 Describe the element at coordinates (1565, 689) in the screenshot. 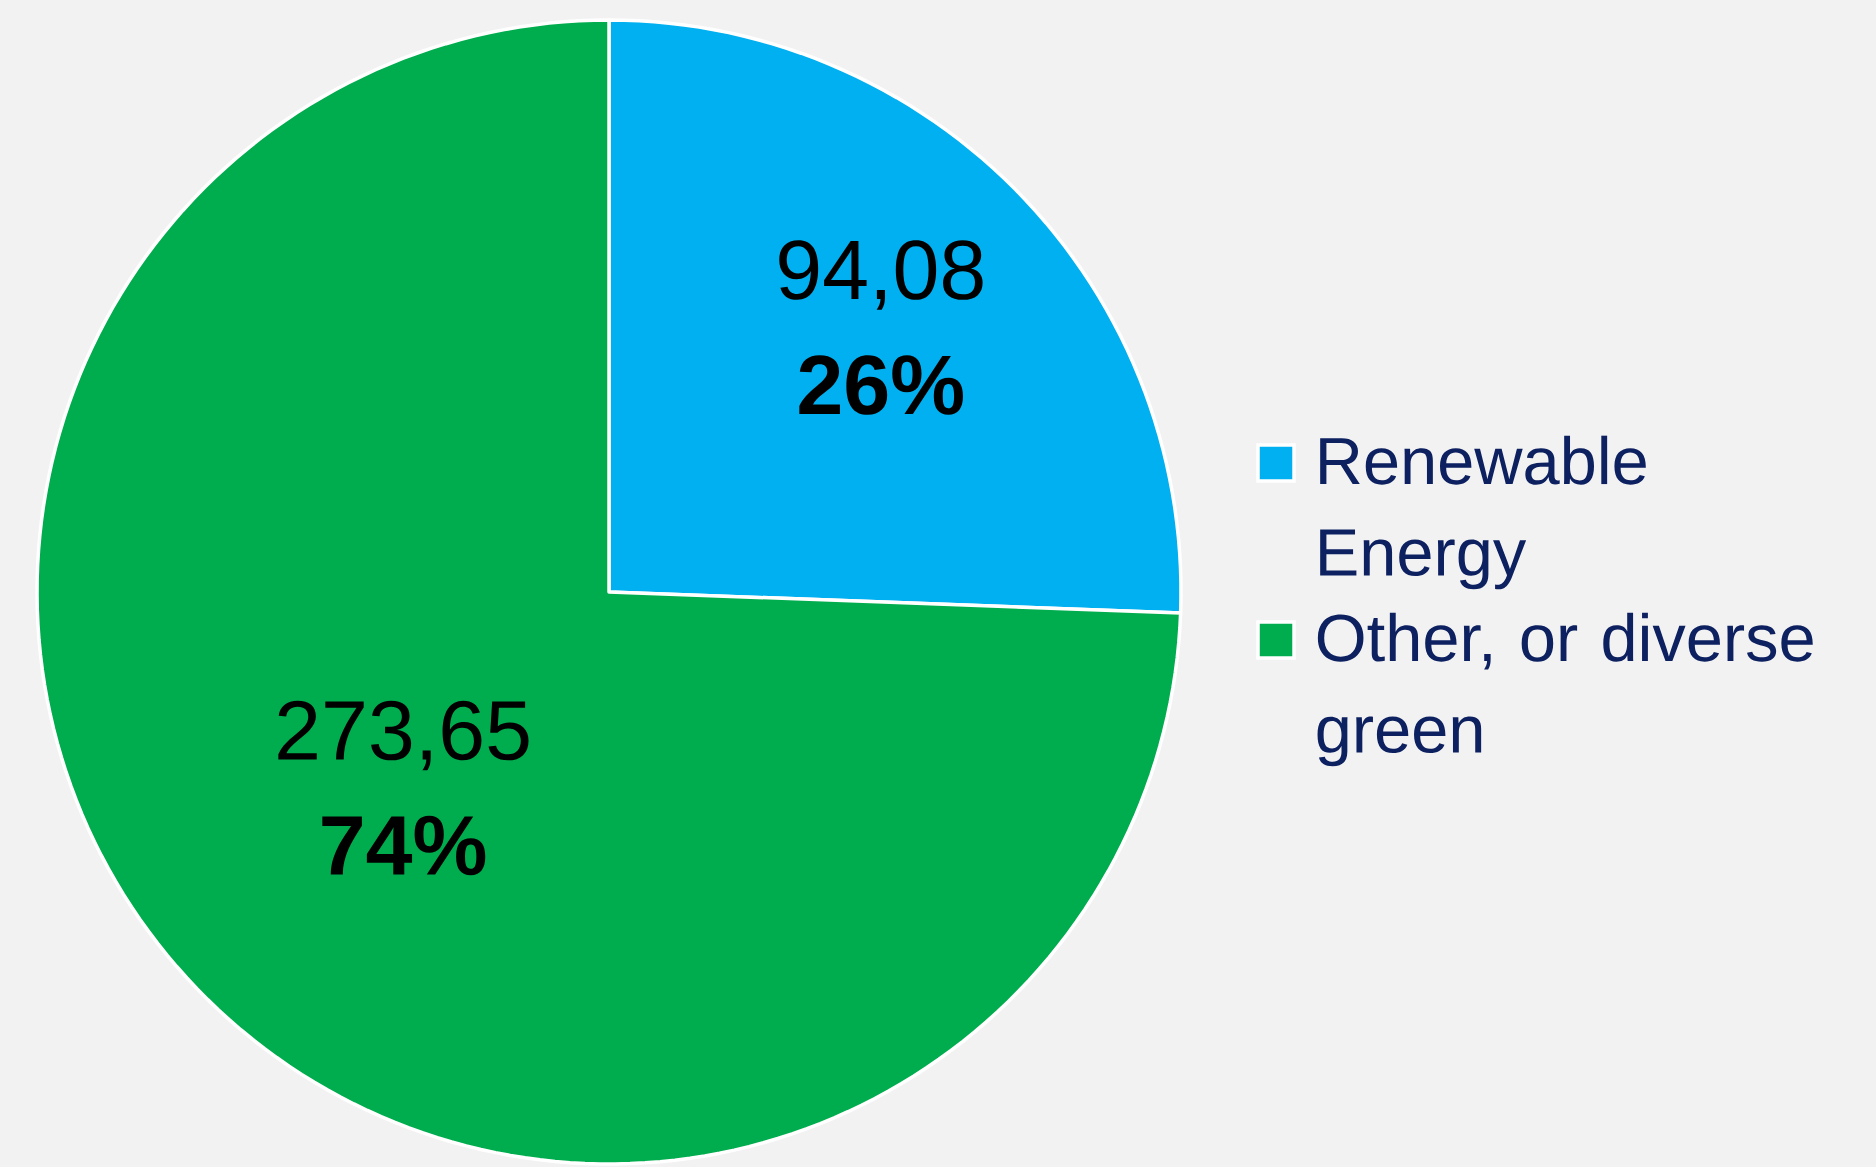

I see `legend-label: Other, or diverse green` at that location.